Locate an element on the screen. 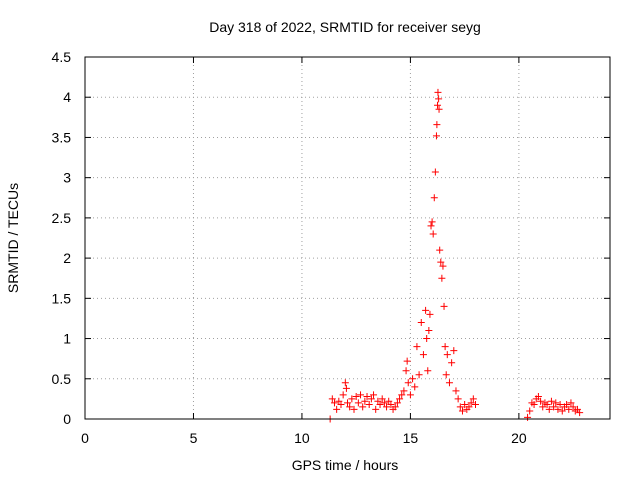 The width and height of the screenshot is (640, 480). x-tick-label: 0 is located at coordinates (85, 438).